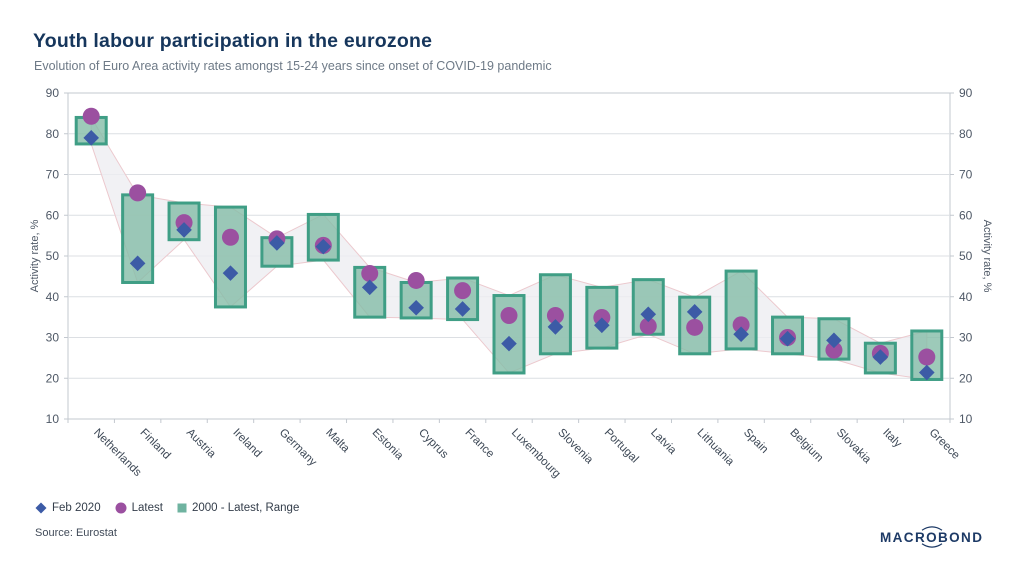 The image size is (1024, 576). Describe the element at coordinates (854, 447) in the screenshot. I see `x-category-label-slovakia: Slovakia` at that location.